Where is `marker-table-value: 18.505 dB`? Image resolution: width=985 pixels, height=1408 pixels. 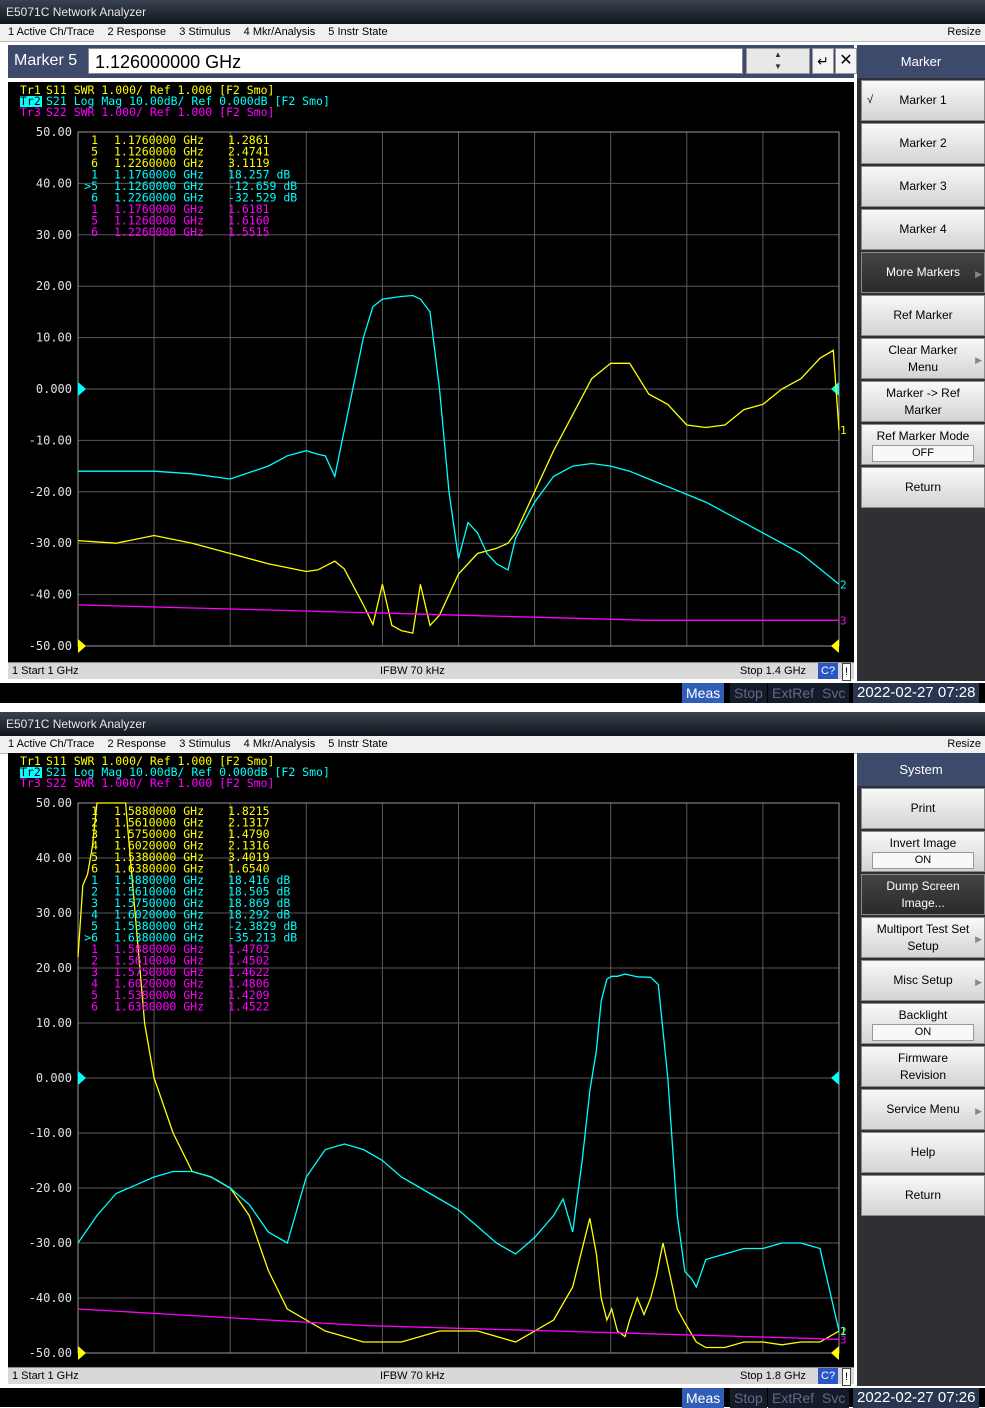 marker-table-value: 18.505 dB is located at coordinates (259, 892).